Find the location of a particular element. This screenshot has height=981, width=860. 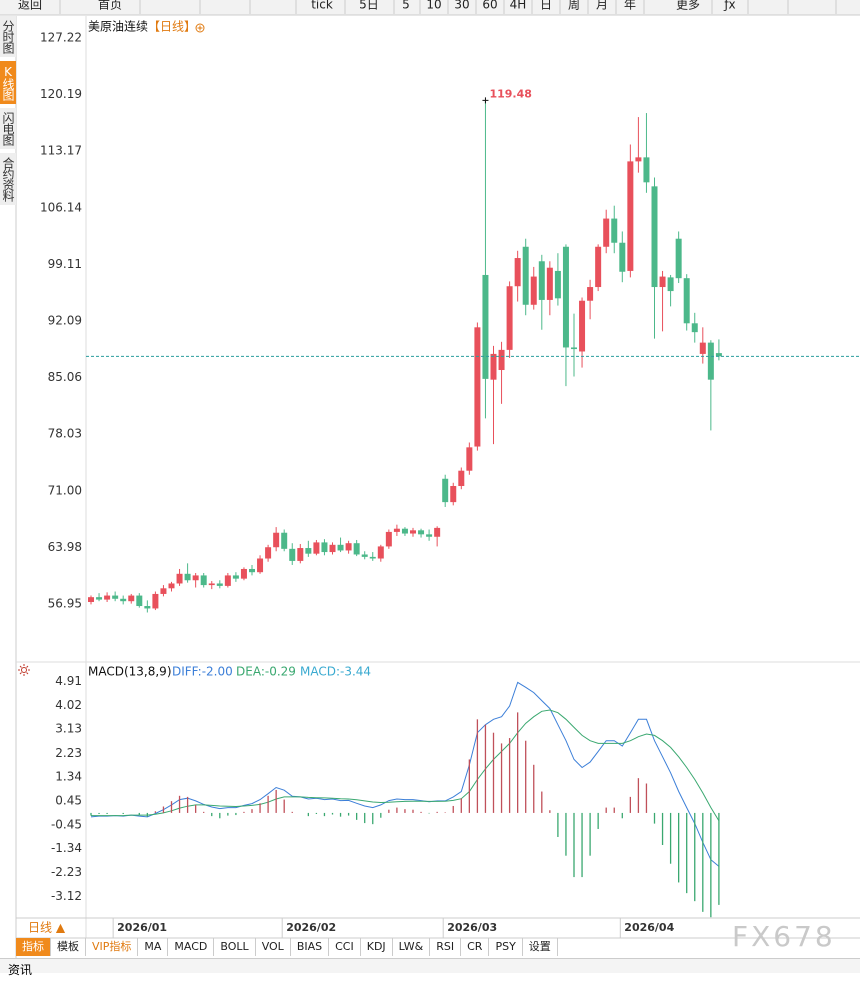

toolbar-item: 更多 is located at coordinates (688, 6).